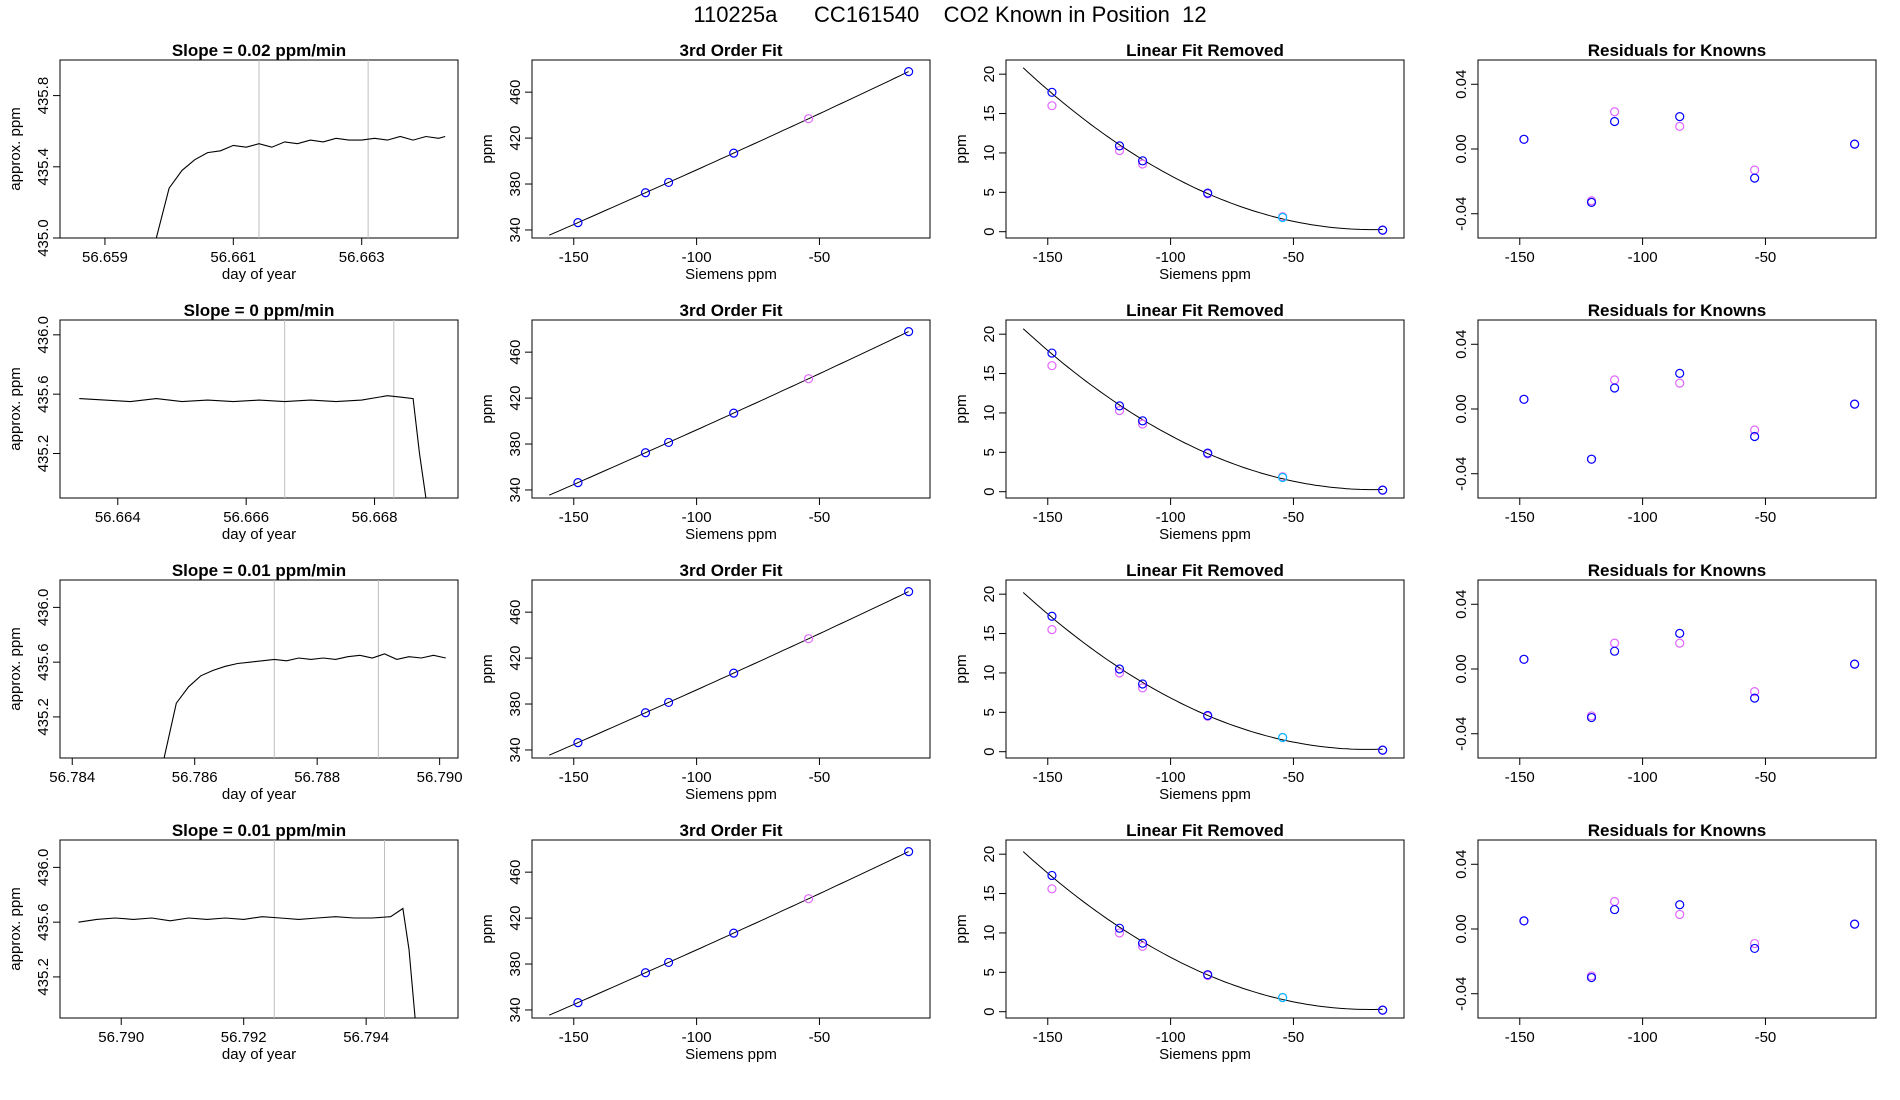  Describe the element at coordinates (259, 1054) in the screenshot. I see `x-axis-label: day of year` at that location.